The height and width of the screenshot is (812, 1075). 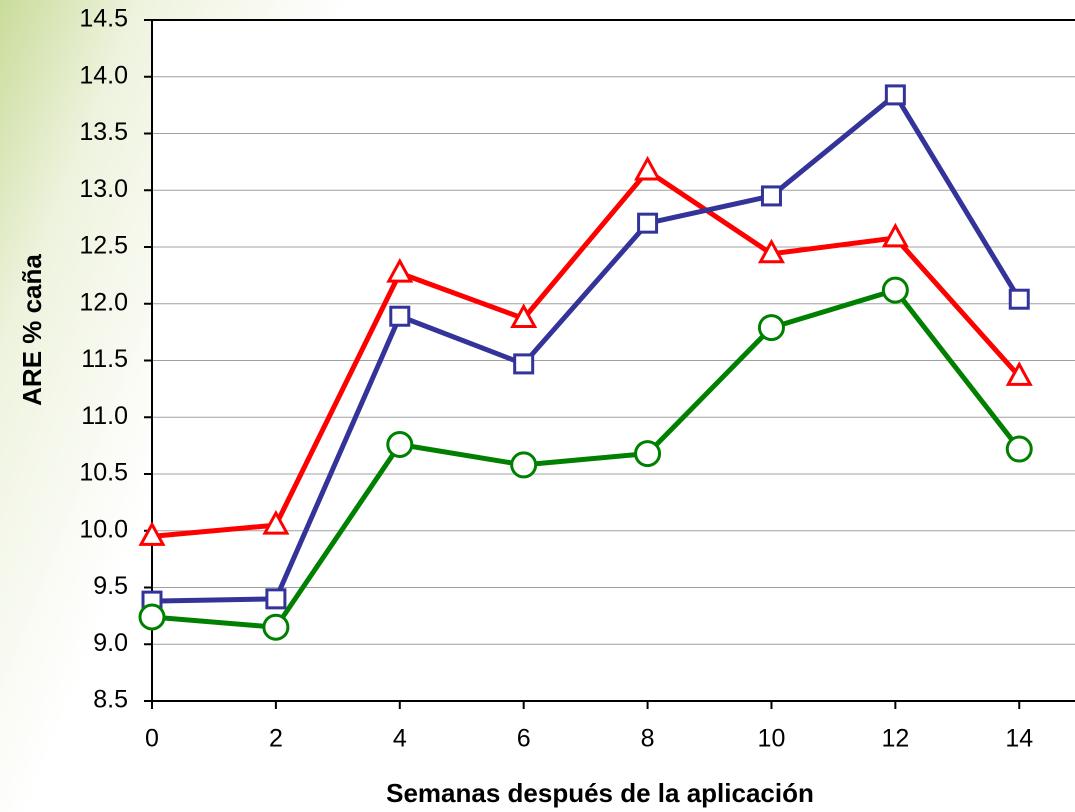 What do you see at coordinates (110, 586) in the screenshot?
I see `y-tick-label: 9.5` at bounding box center [110, 586].